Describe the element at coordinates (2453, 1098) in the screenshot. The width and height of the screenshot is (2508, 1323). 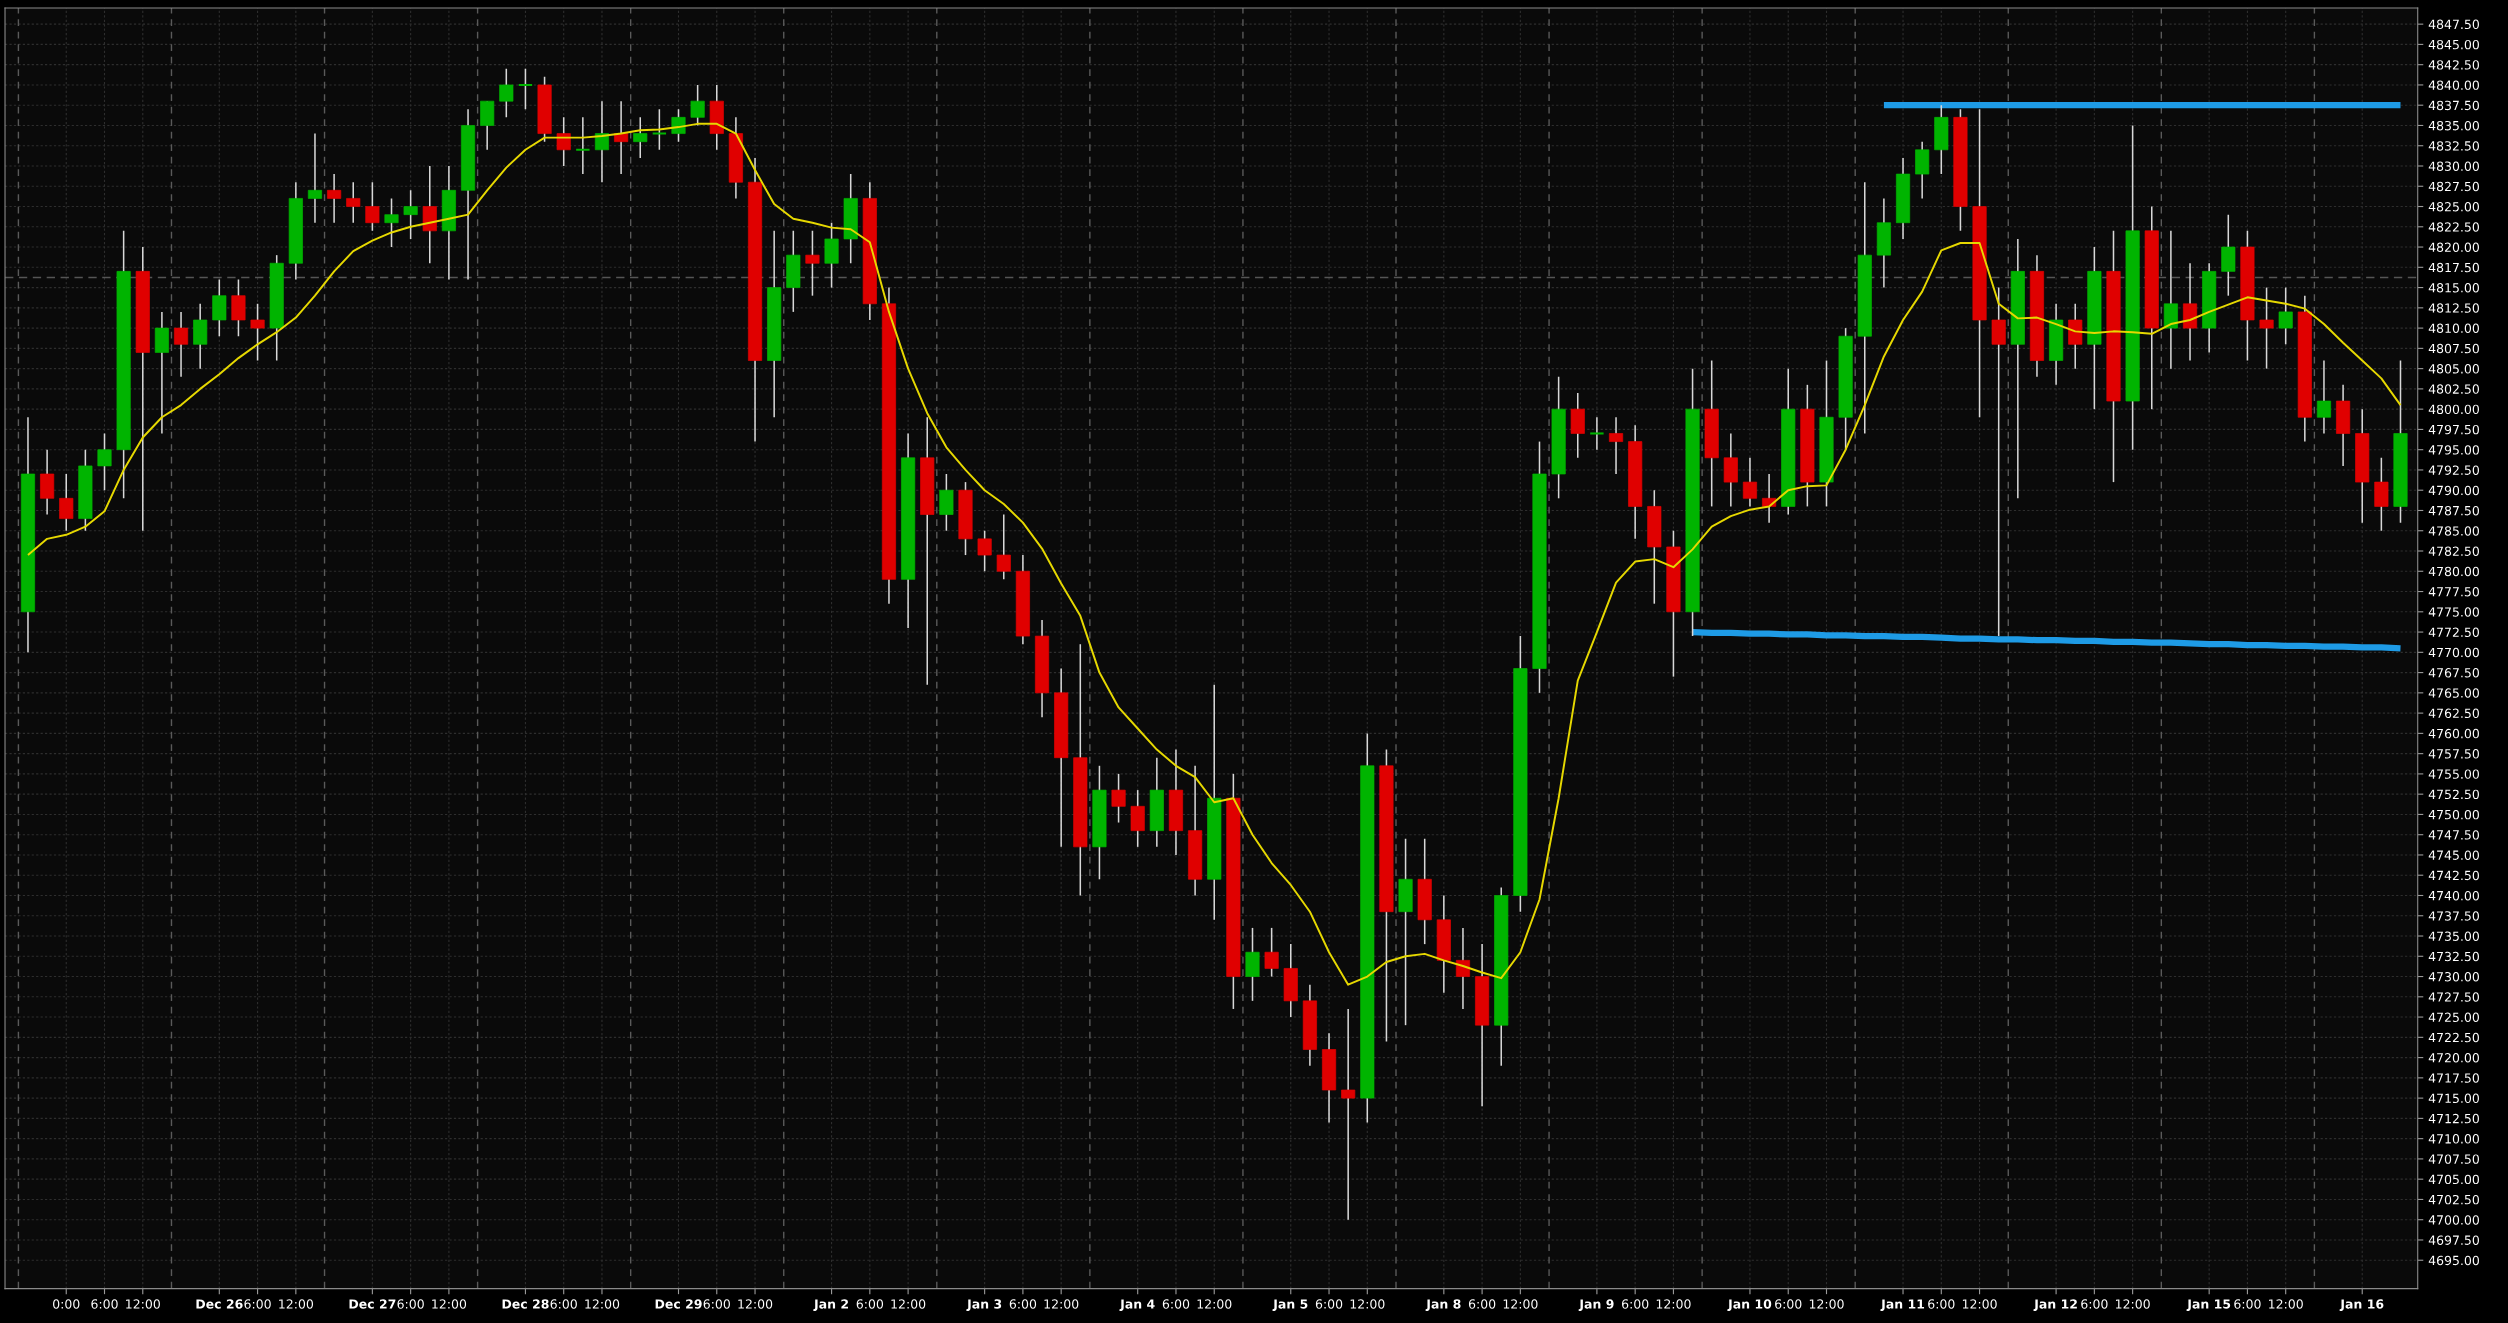
I see `y-tick-label: 4715.00` at that location.